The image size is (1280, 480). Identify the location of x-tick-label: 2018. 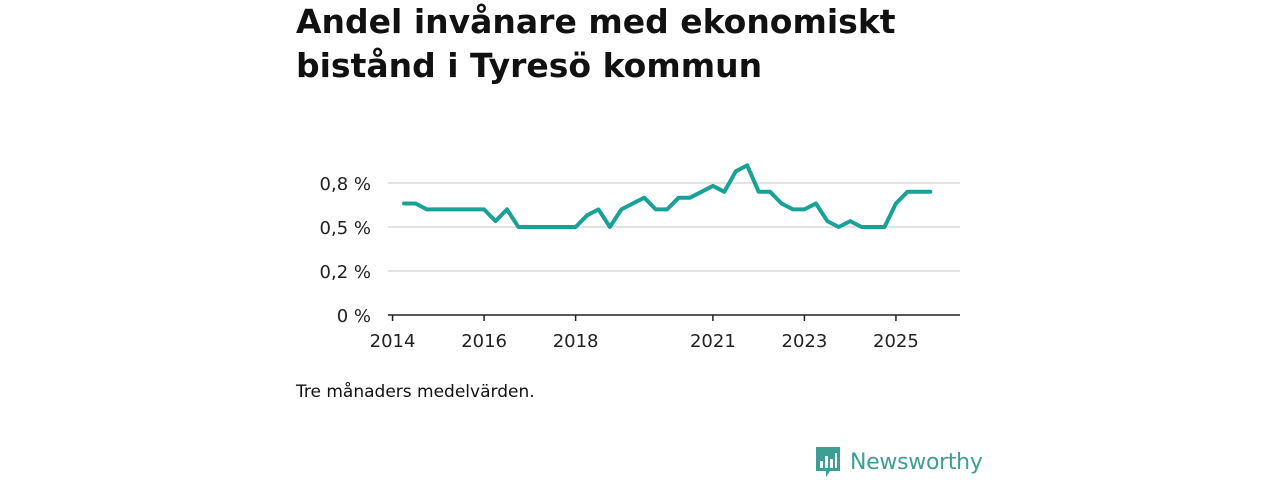
(576, 341).